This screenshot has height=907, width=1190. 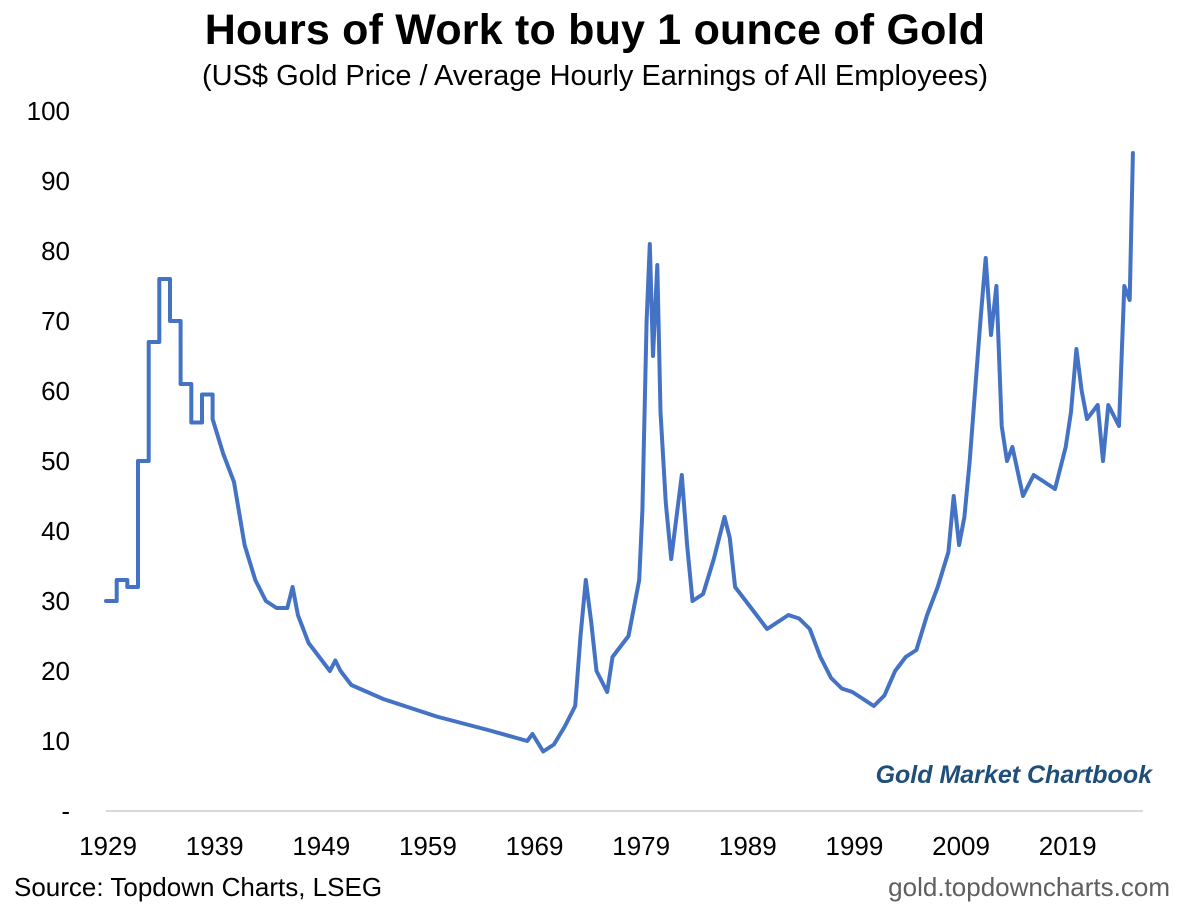 What do you see at coordinates (641, 846) in the screenshot?
I see `x-tick-label: 1979` at bounding box center [641, 846].